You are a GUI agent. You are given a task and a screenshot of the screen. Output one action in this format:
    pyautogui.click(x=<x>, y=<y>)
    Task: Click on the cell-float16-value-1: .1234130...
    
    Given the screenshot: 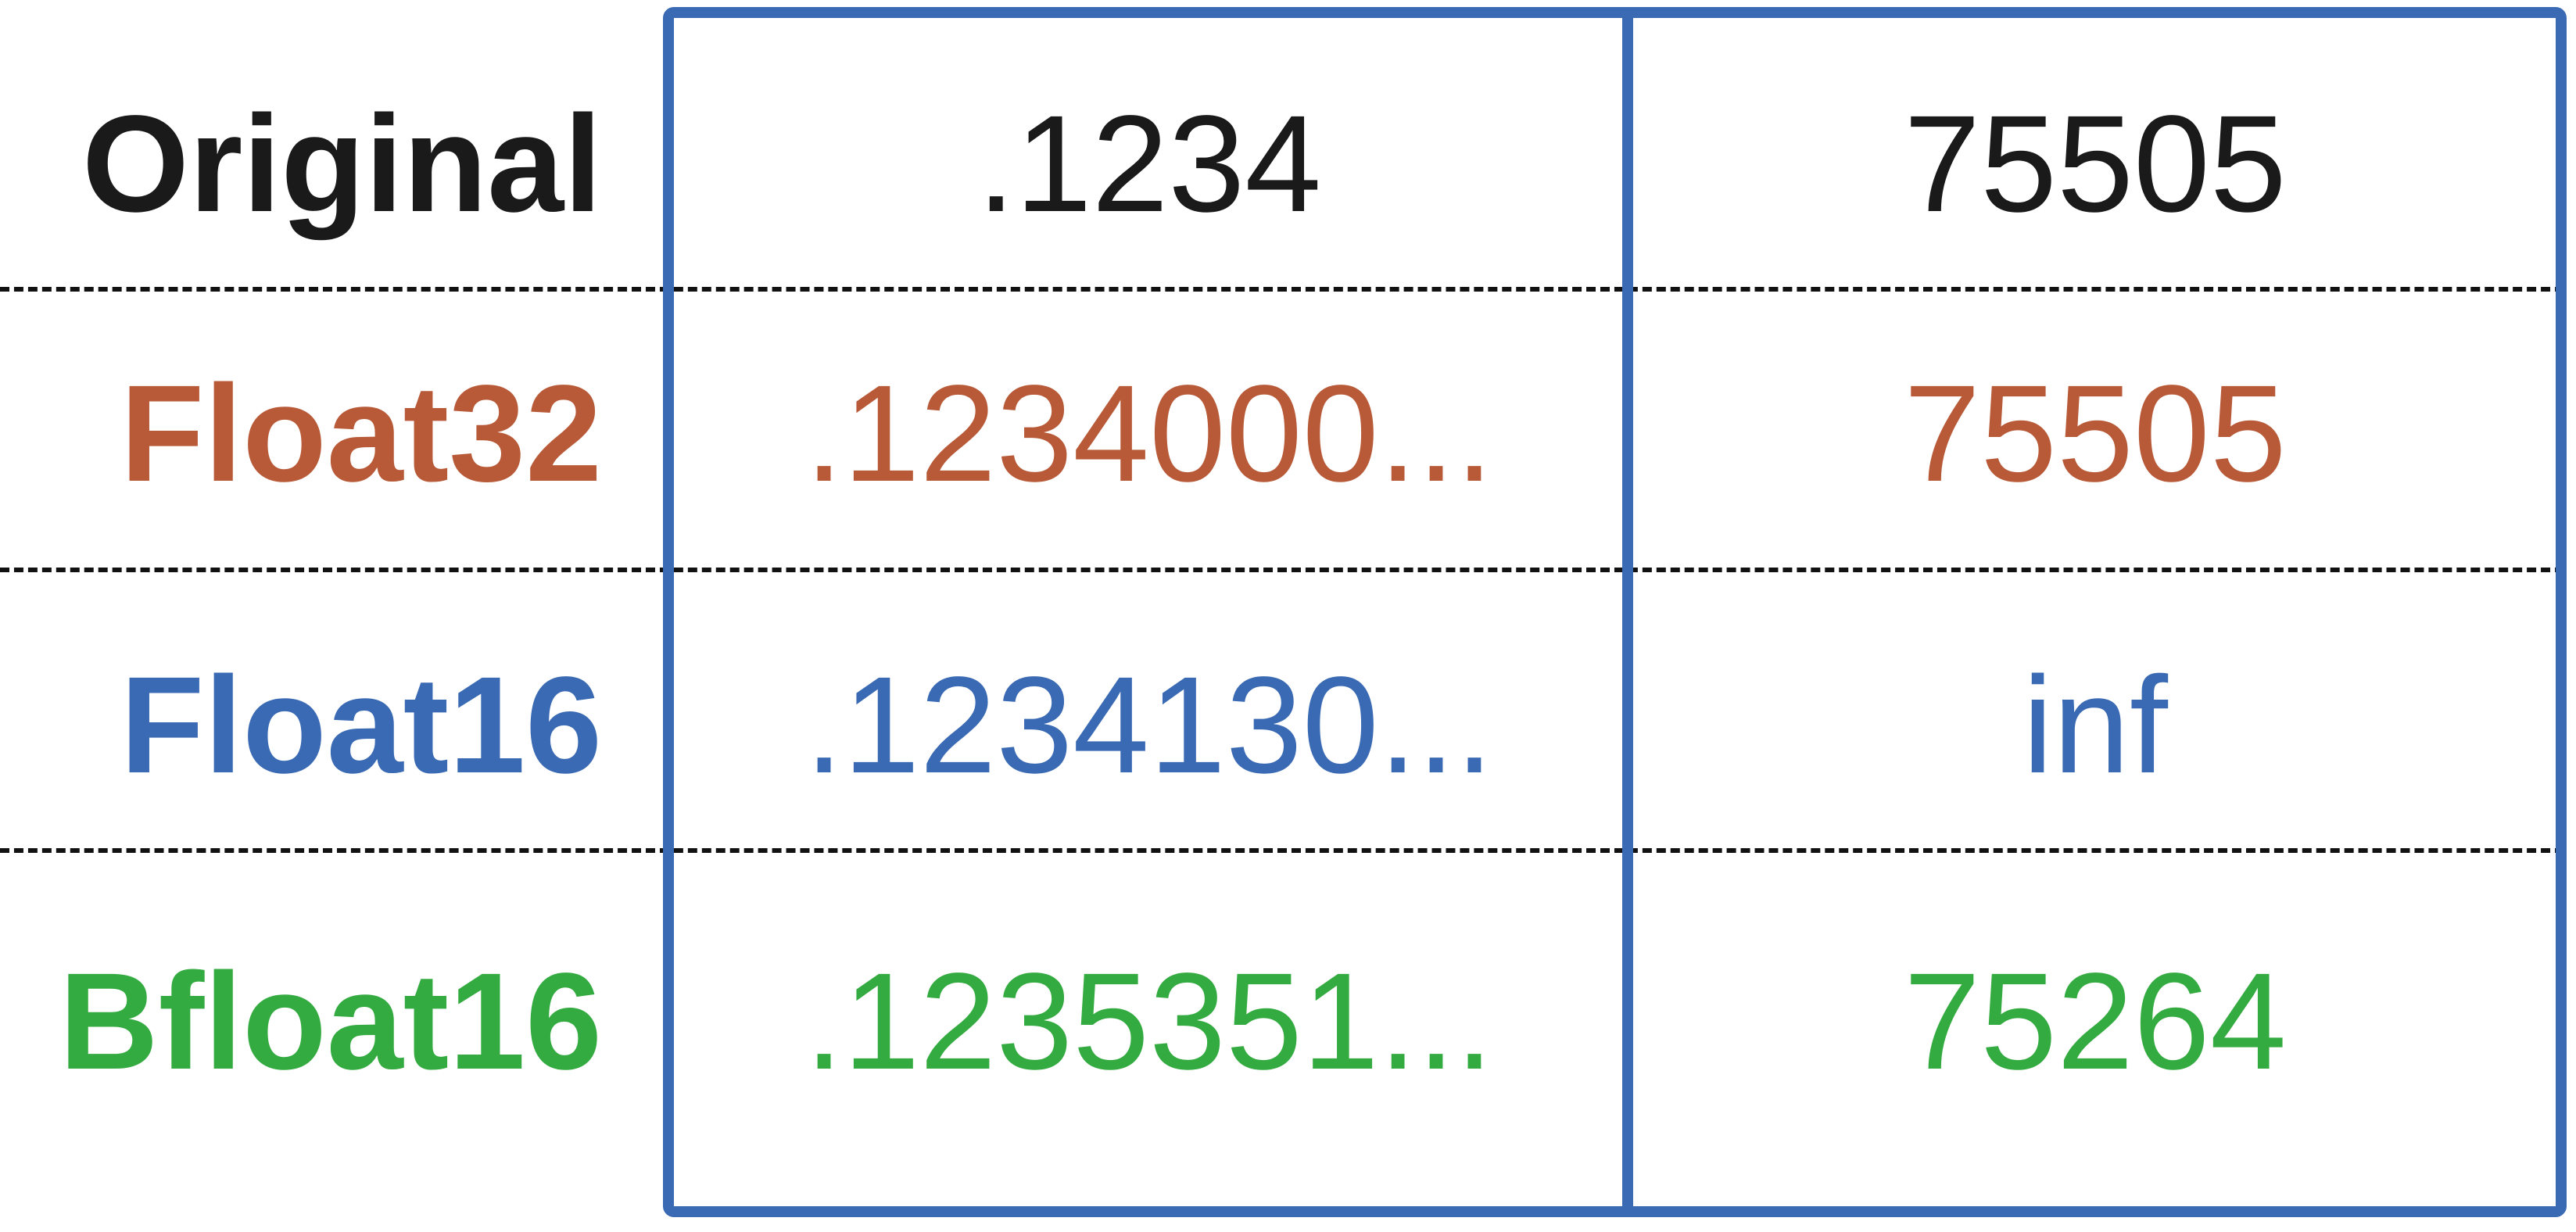 What is the action you would take?
    pyautogui.click(x=1149, y=725)
    